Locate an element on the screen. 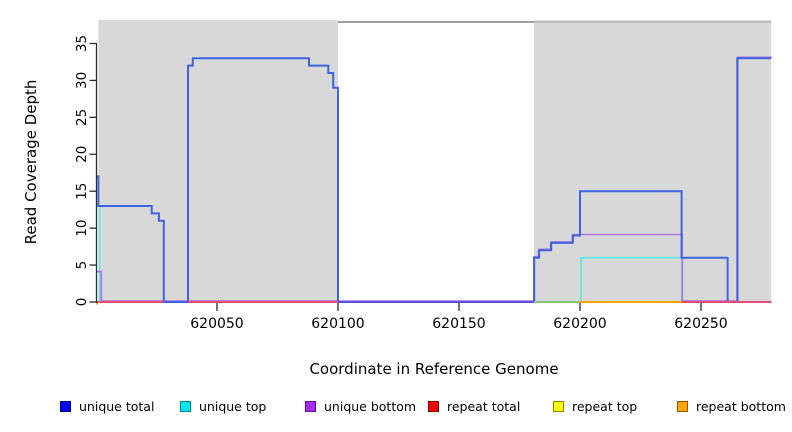 This screenshot has height=432, width=792. legend-label: unique top is located at coordinates (233, 406).